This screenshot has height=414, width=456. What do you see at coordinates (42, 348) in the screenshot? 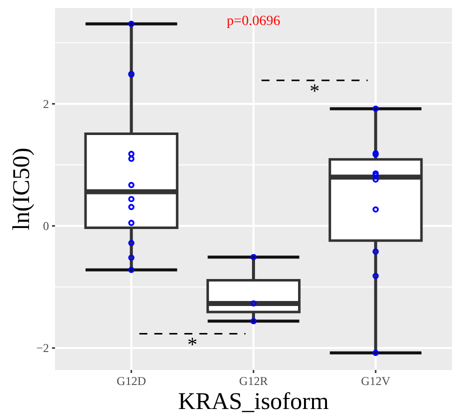
I see `y-tick-label: −2` at bounding box center [42, 348].